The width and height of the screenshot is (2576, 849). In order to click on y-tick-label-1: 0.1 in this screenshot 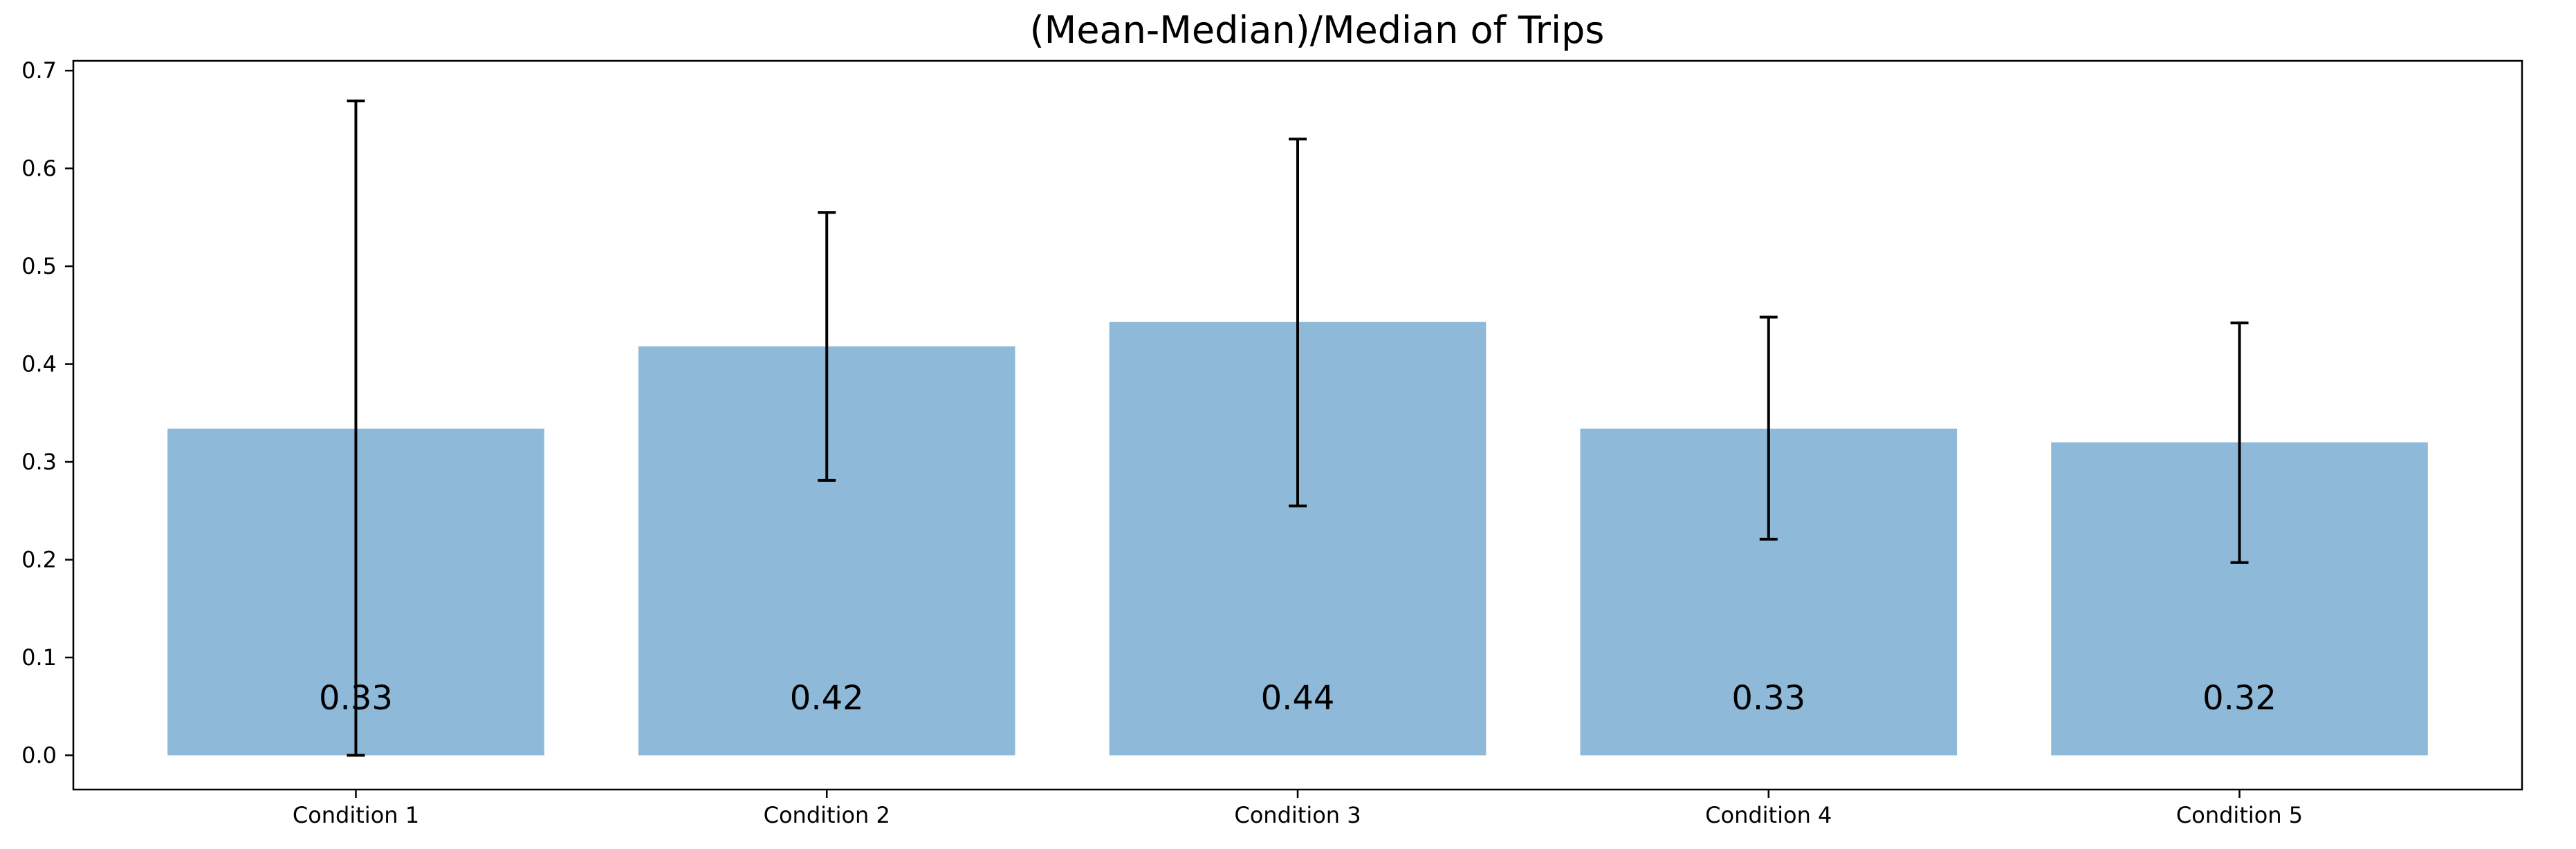, I will do `click(39, 657)`.